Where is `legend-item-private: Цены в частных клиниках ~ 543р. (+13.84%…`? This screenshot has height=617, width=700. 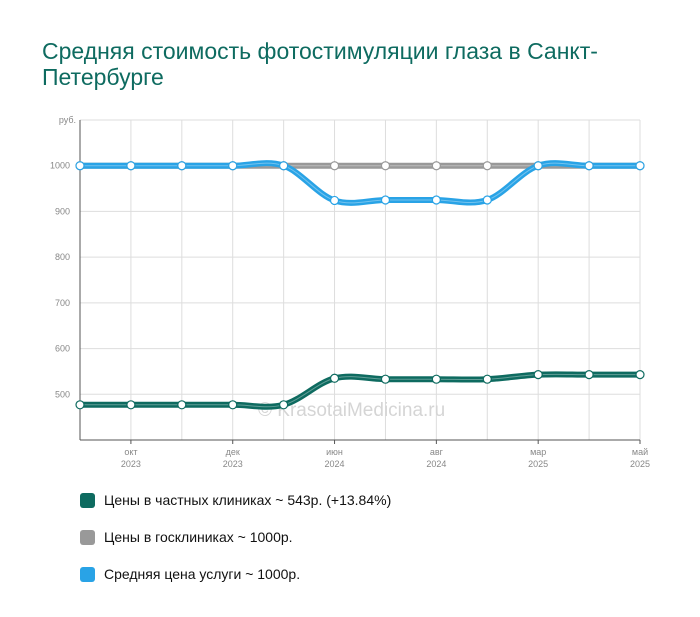
legend-item-private: Цены в частных клиниках ~ 543р. (+13.84%… is located at coordinates (235, 500).